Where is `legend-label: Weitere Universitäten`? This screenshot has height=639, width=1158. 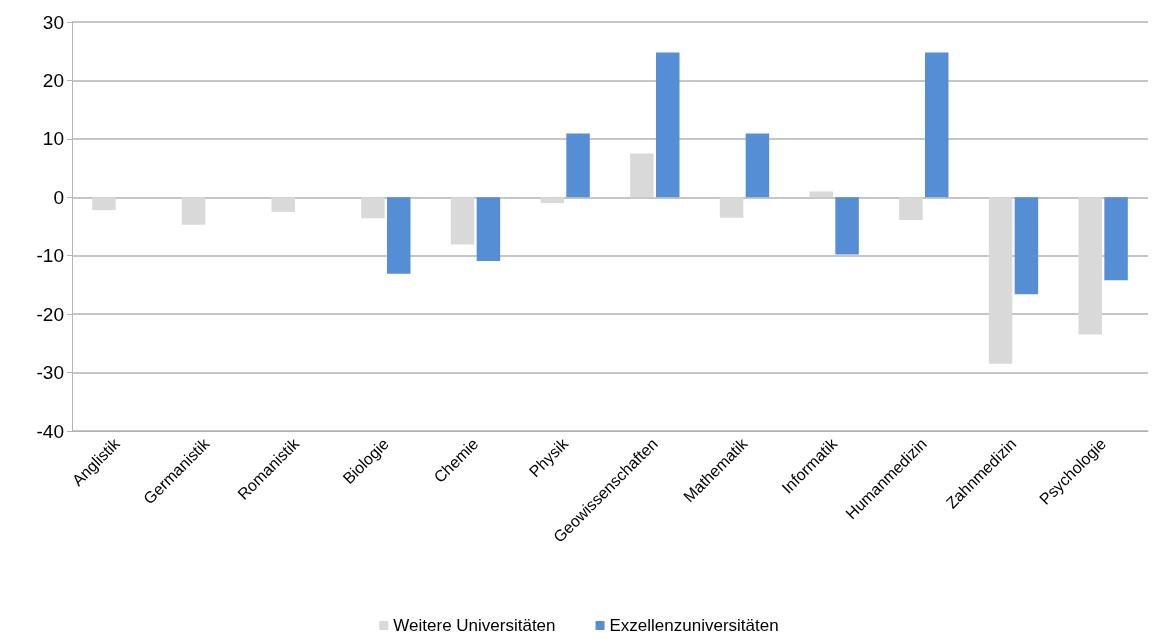 legend-label: Weitere Universitäten is located at coordinates (474, 625).